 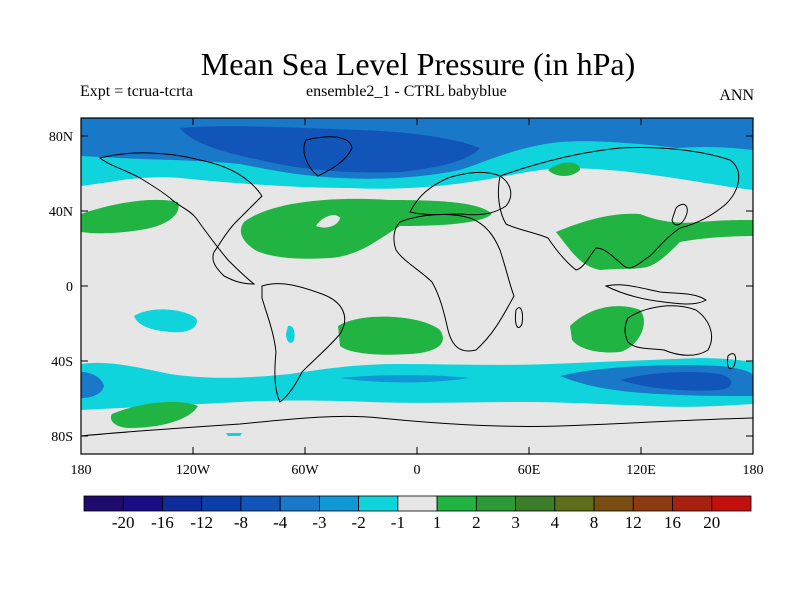 What do you see at coordinates (672, 522) in the screenshot?
I see `colorbar-label: 16` at bounding box center [672, 522].